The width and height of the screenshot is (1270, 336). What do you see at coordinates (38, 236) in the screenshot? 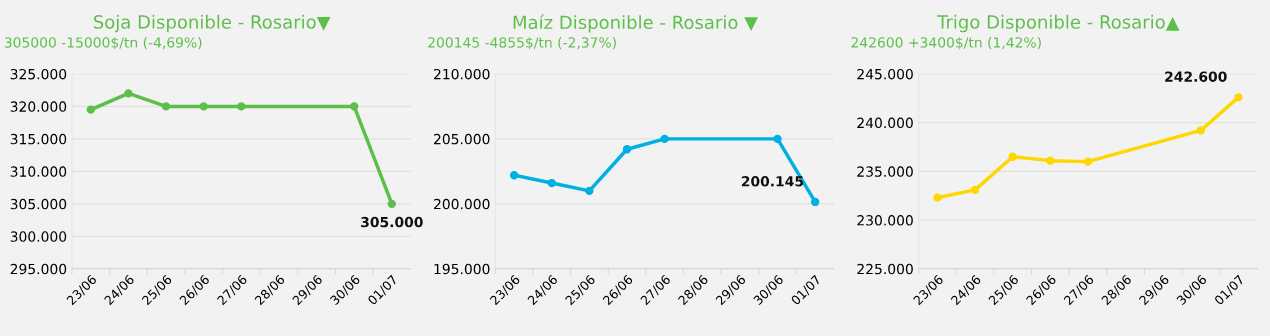
I see `y-tick-label: 300.000` at bounding box center [38, 236].